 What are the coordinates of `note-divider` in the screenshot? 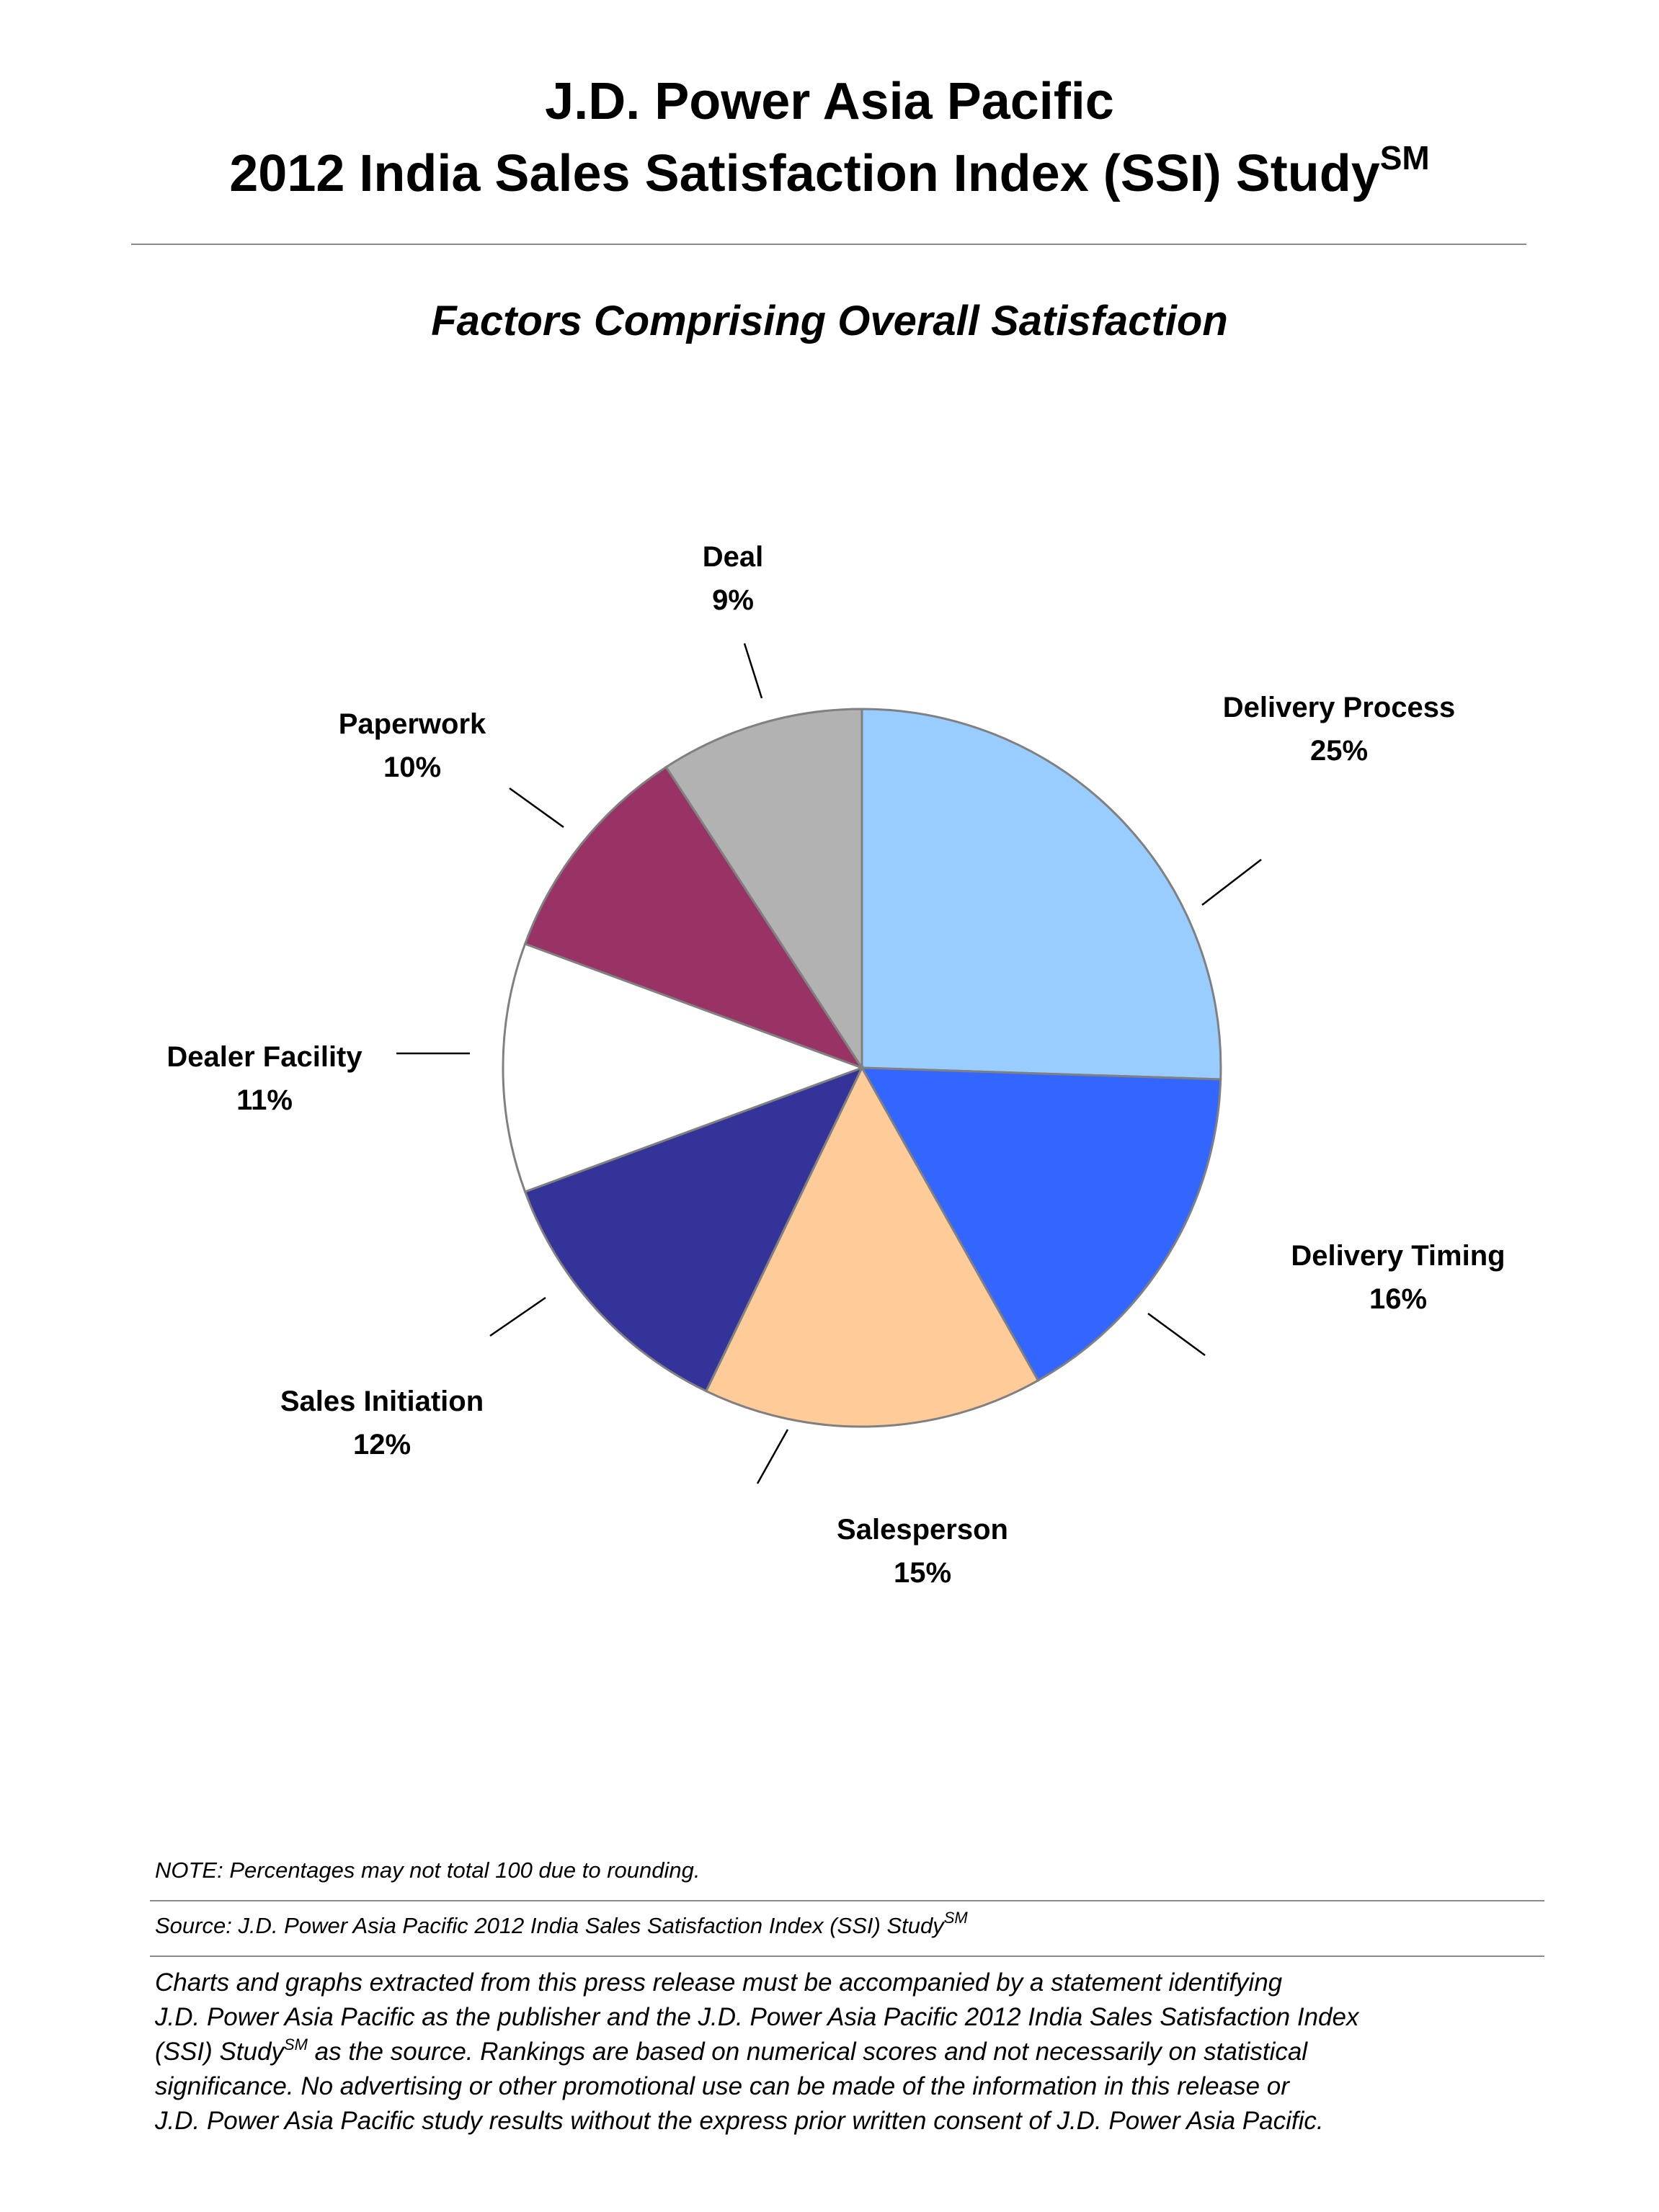 It's located at (847, 1901).